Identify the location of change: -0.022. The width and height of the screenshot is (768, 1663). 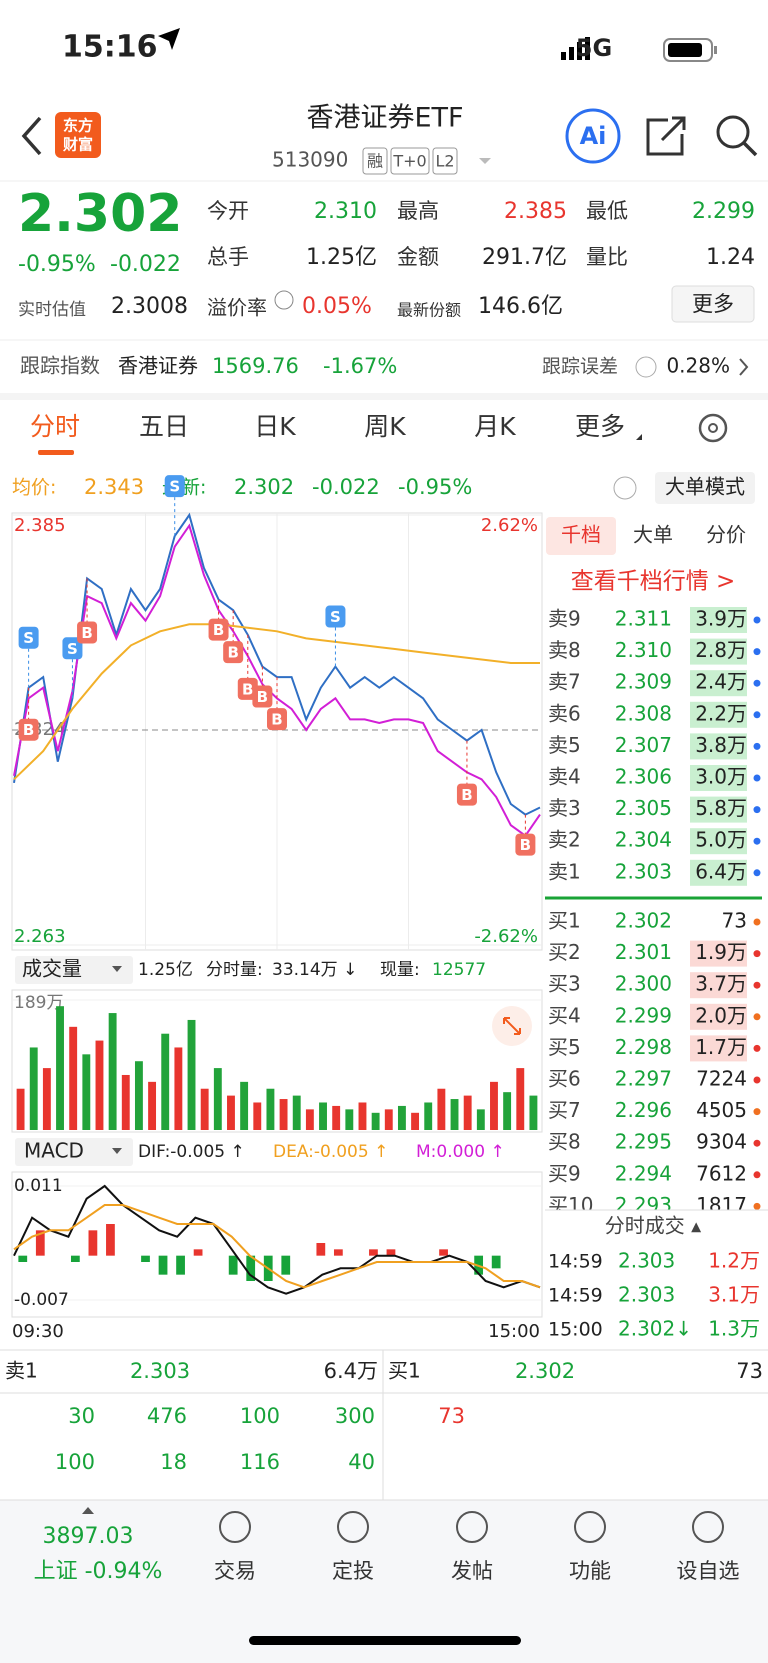
(145, 264).